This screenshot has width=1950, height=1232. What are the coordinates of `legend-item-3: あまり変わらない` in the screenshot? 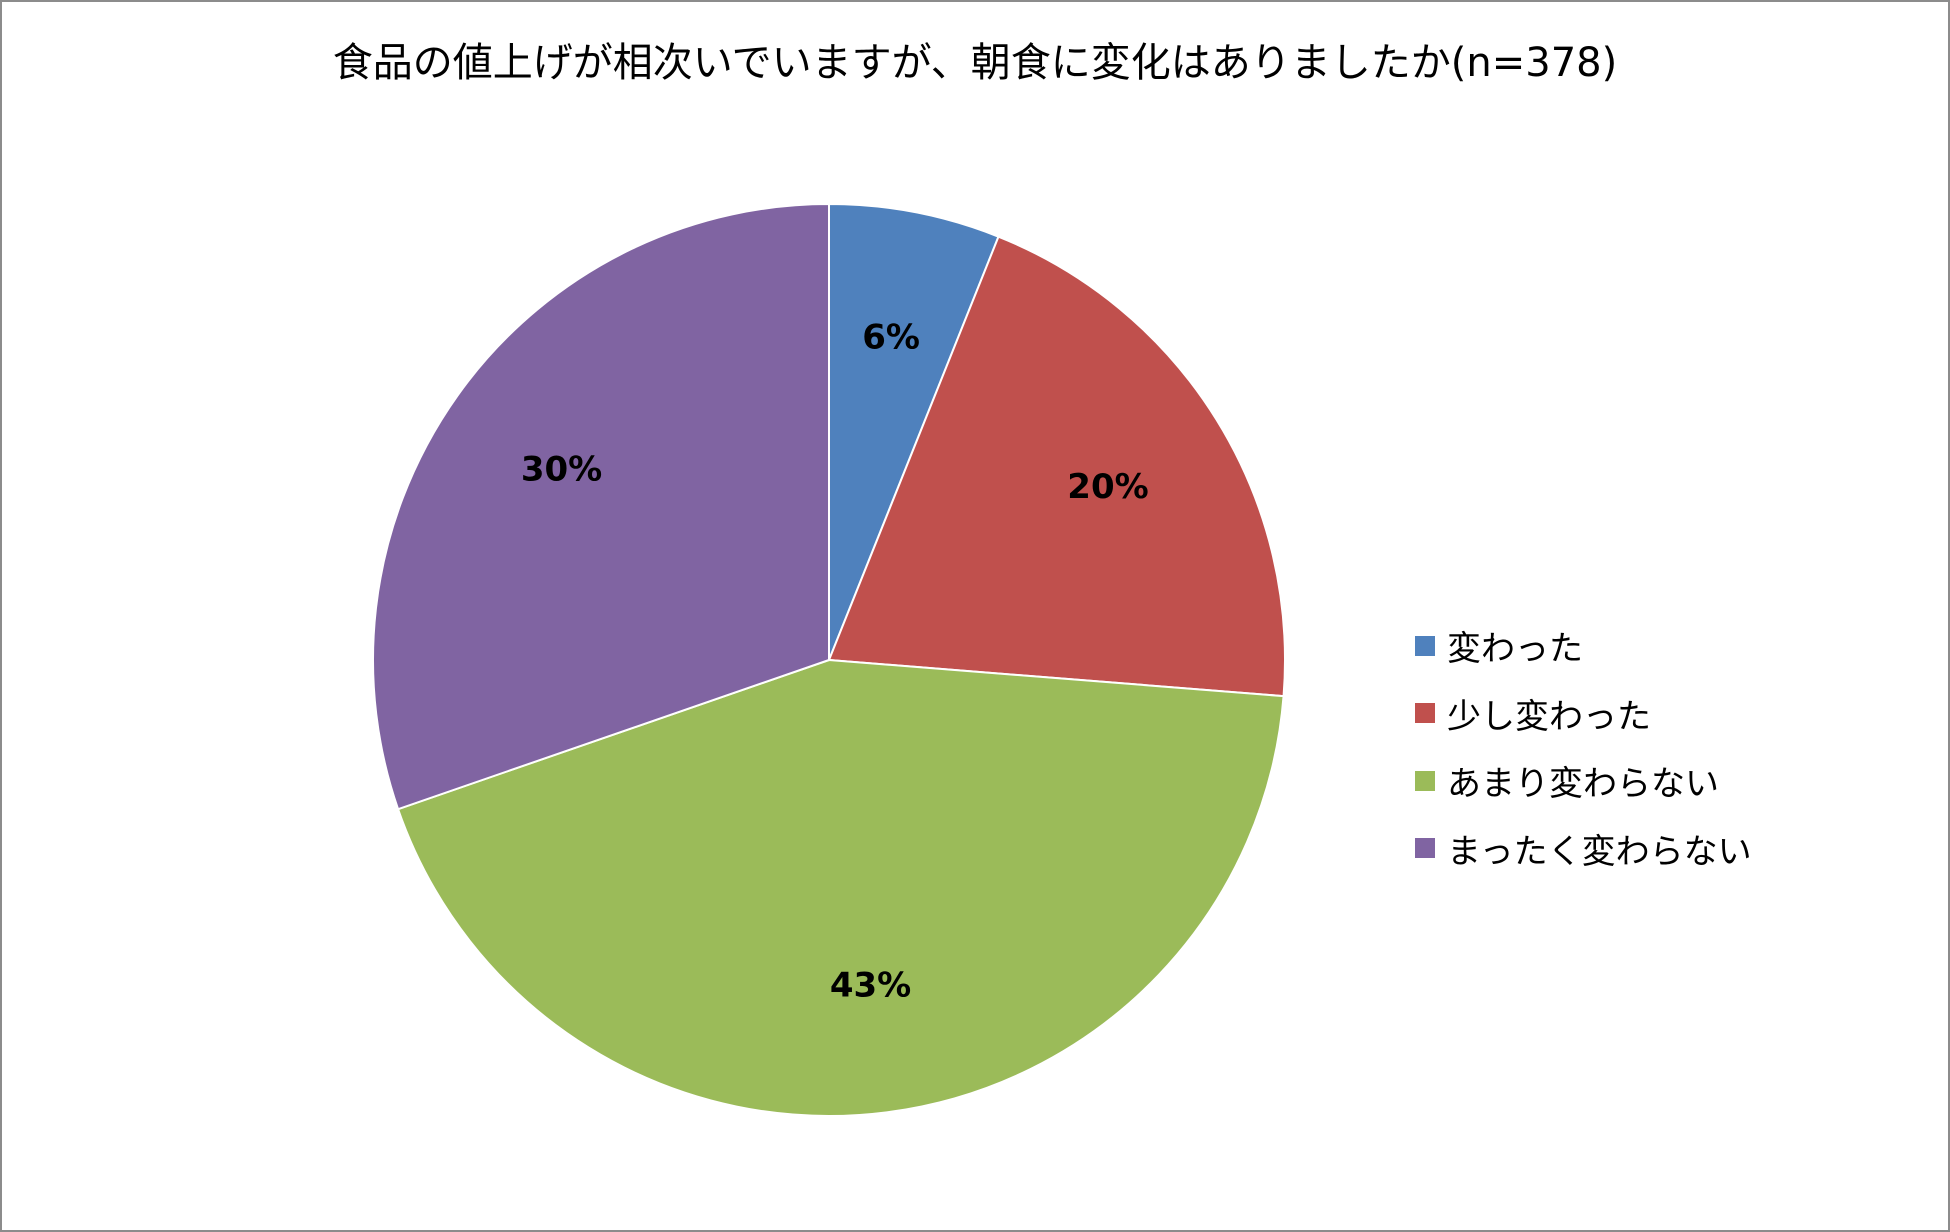 It's located at (1583, 781).